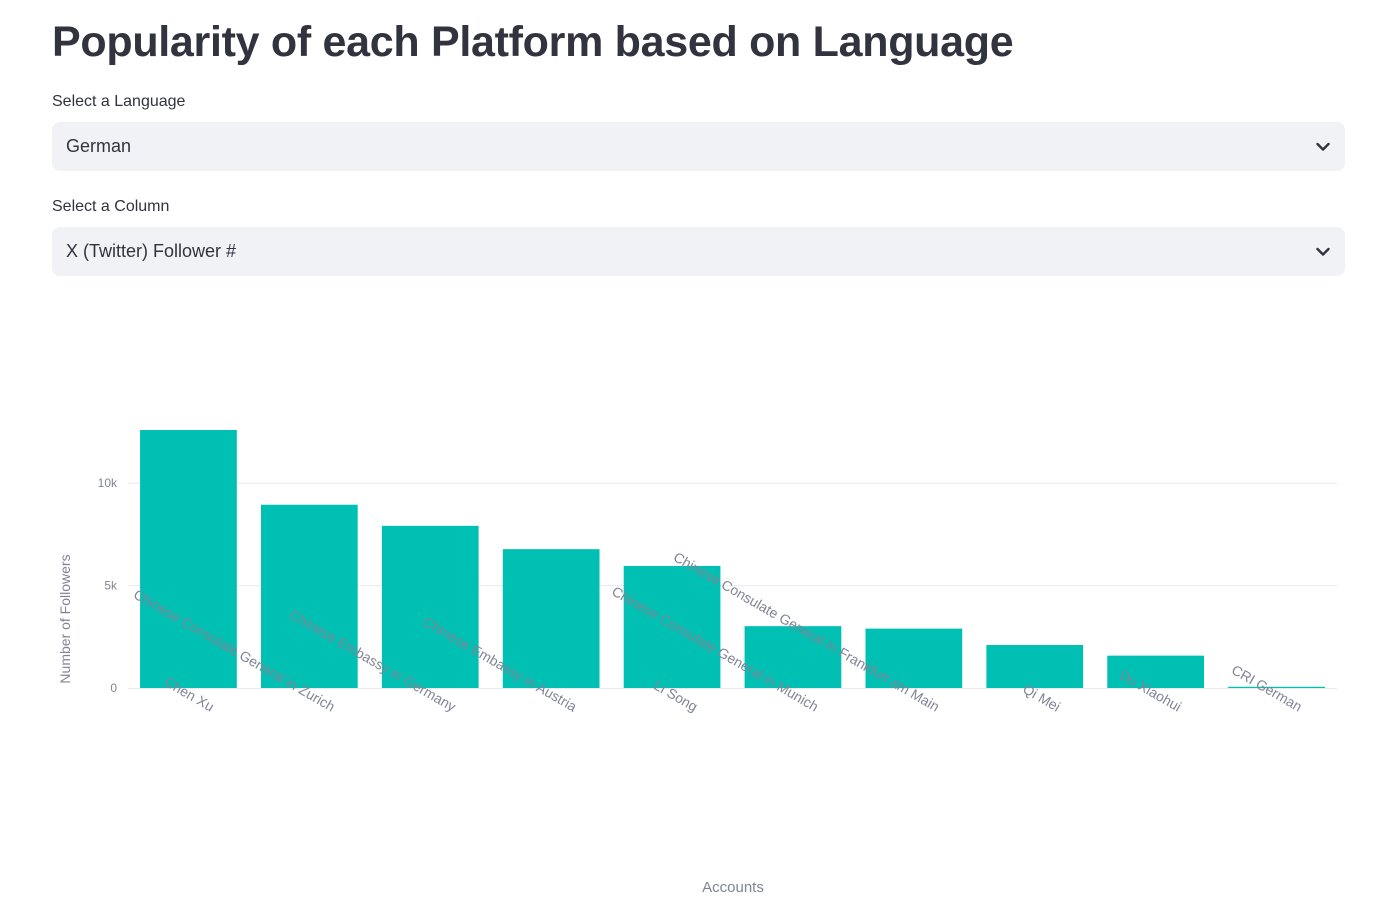 This screenshot has height=910, width=1400. I want to click on x-axis-title: Accounts, so click(733, 887).